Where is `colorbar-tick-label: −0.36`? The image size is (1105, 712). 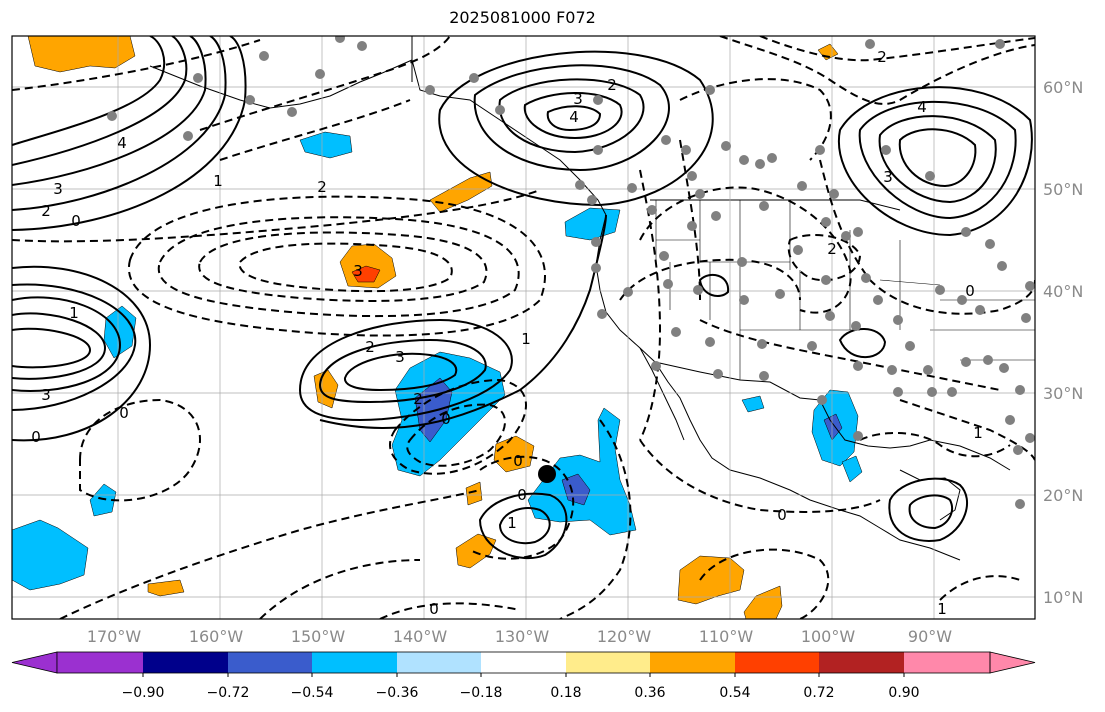
colorbar-tick-label: −0.36 is located at coordinates (397, 693).